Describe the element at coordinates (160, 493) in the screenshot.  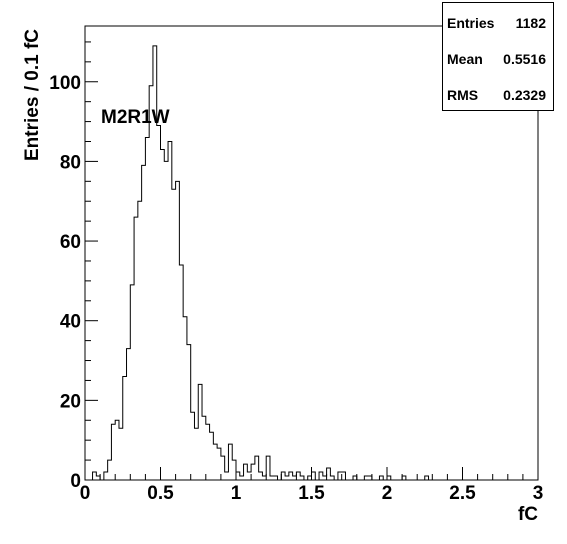
I see `x-tick-label: 0.5` at that location.